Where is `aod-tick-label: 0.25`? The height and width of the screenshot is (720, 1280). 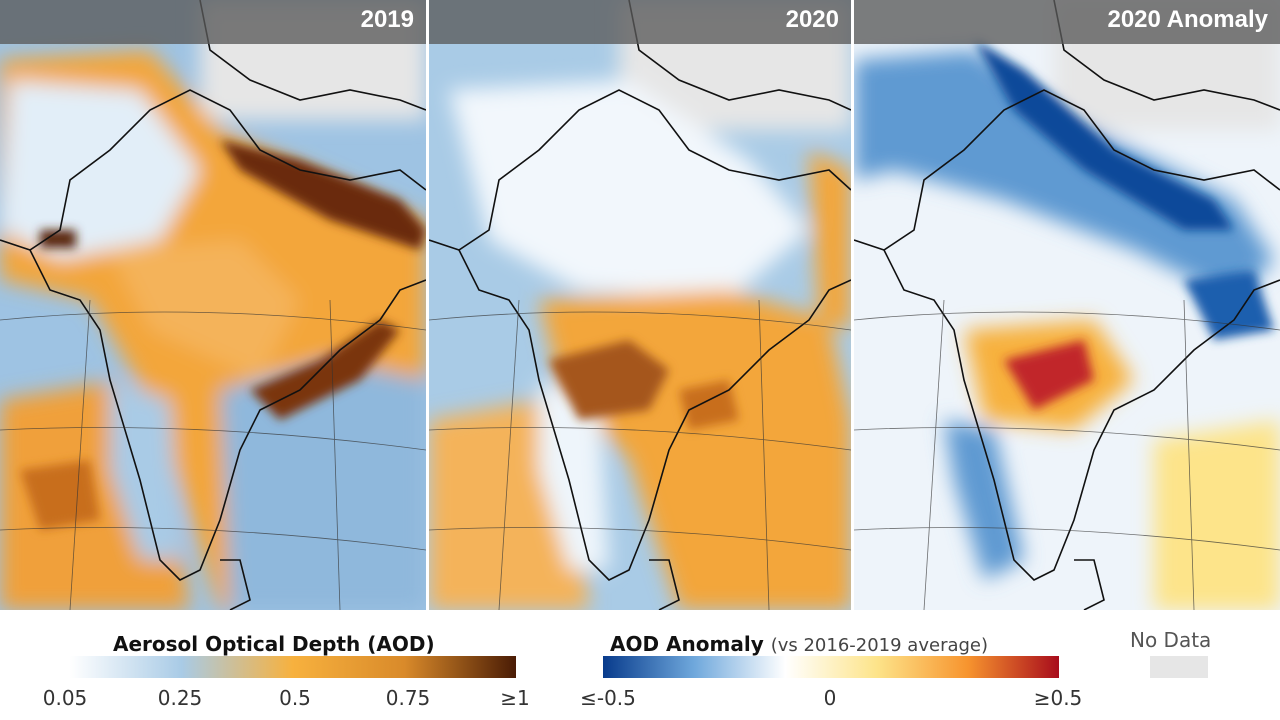
aod-tick-label: 0.25 is located at coordinates (180, 698).